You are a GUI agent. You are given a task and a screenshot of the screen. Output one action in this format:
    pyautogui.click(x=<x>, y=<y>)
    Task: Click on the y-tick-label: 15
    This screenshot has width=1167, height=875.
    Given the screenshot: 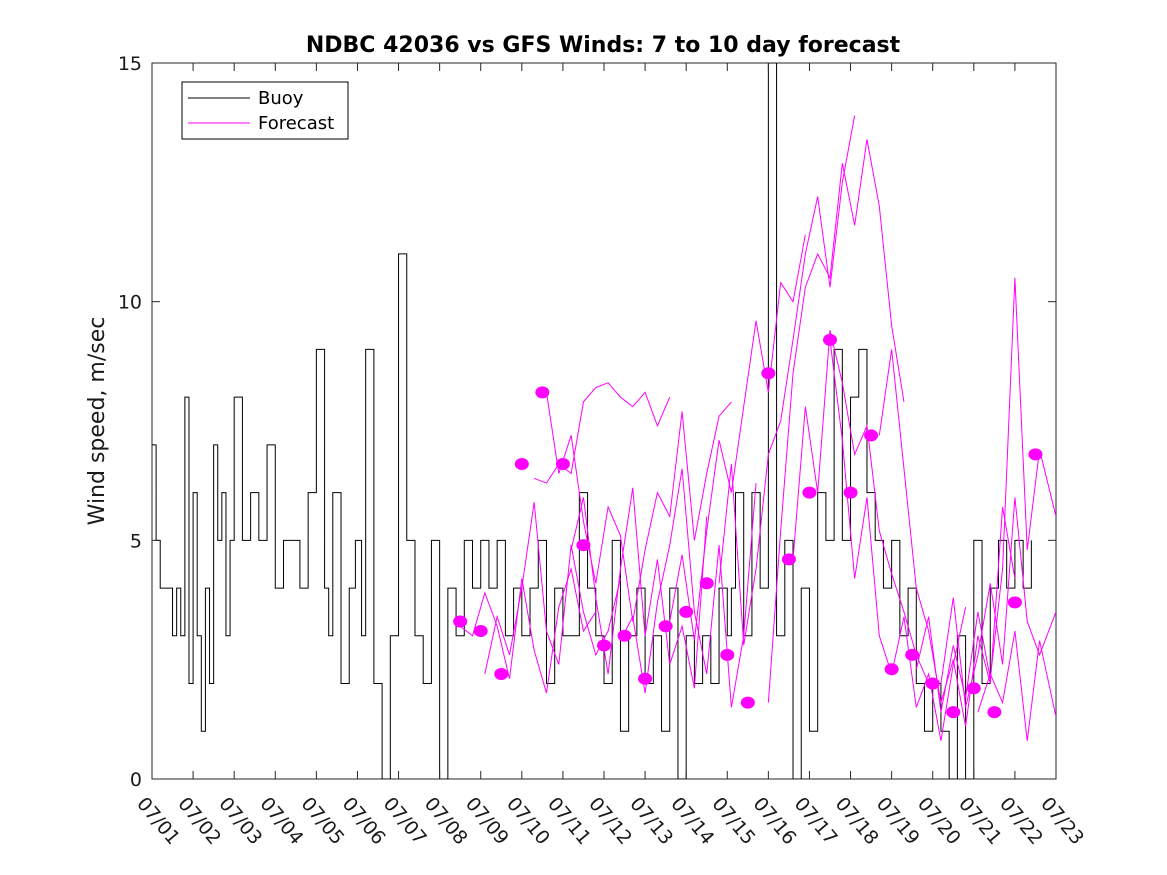 What is the action you would take?
    pyautogui.click(x=130, y=64)
    